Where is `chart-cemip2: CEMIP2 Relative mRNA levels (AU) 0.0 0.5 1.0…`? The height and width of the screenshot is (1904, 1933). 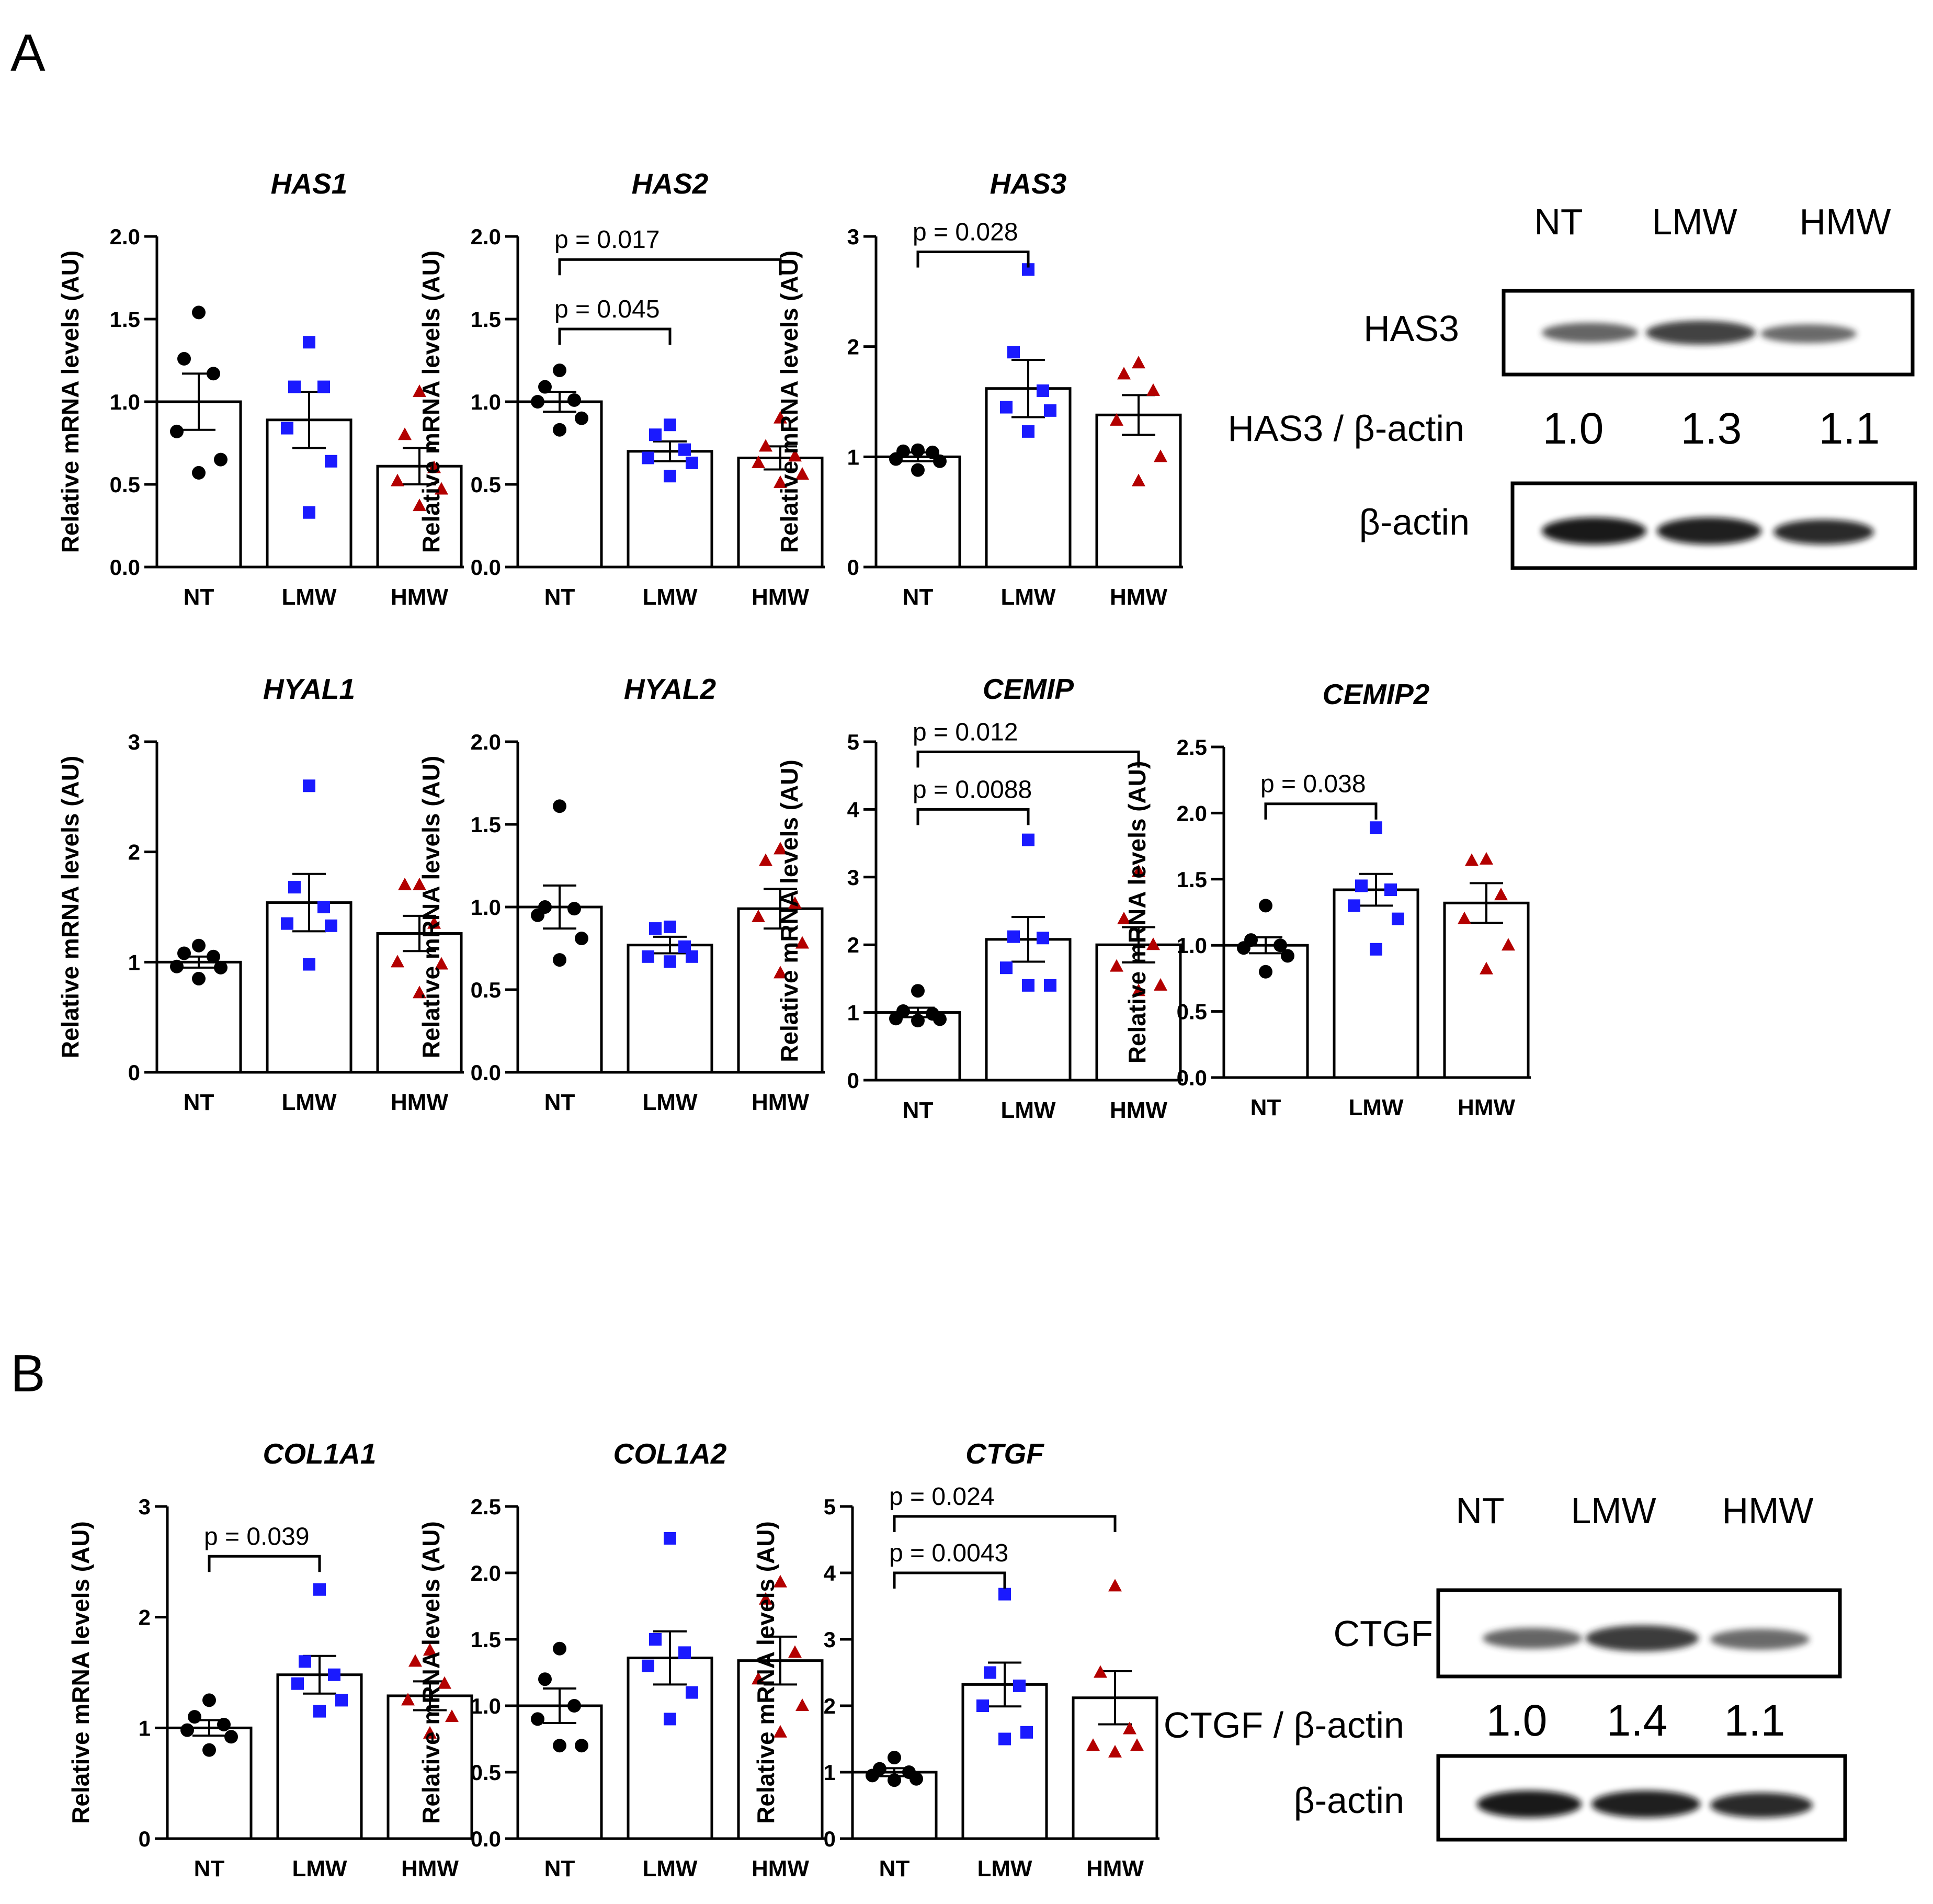
chart-cemip2: CEMIP2 Relative mRNA levels (AU) 0.0 0.5 1.0… is located at coordinates (1327, 899).